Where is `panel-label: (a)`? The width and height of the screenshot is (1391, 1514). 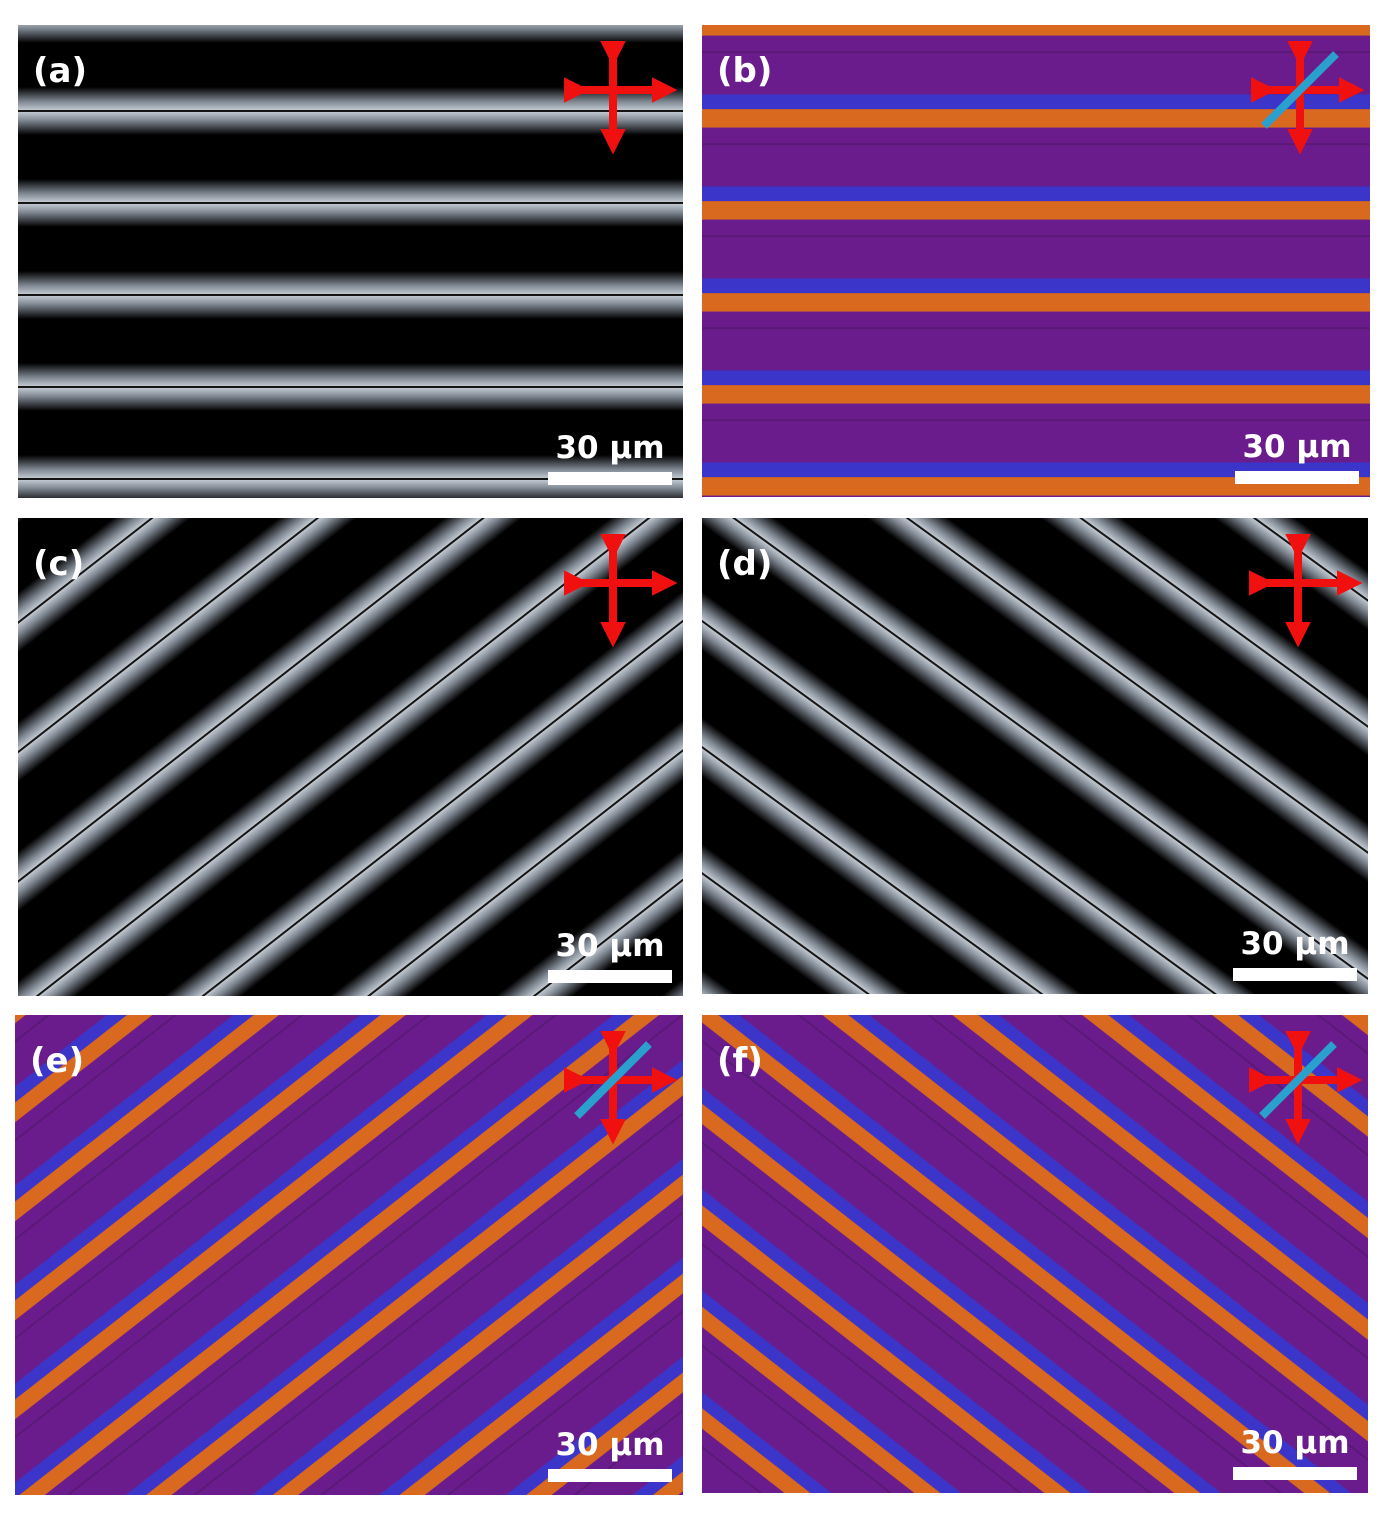
panel-label: (a) is located at coordinates (60, 71).